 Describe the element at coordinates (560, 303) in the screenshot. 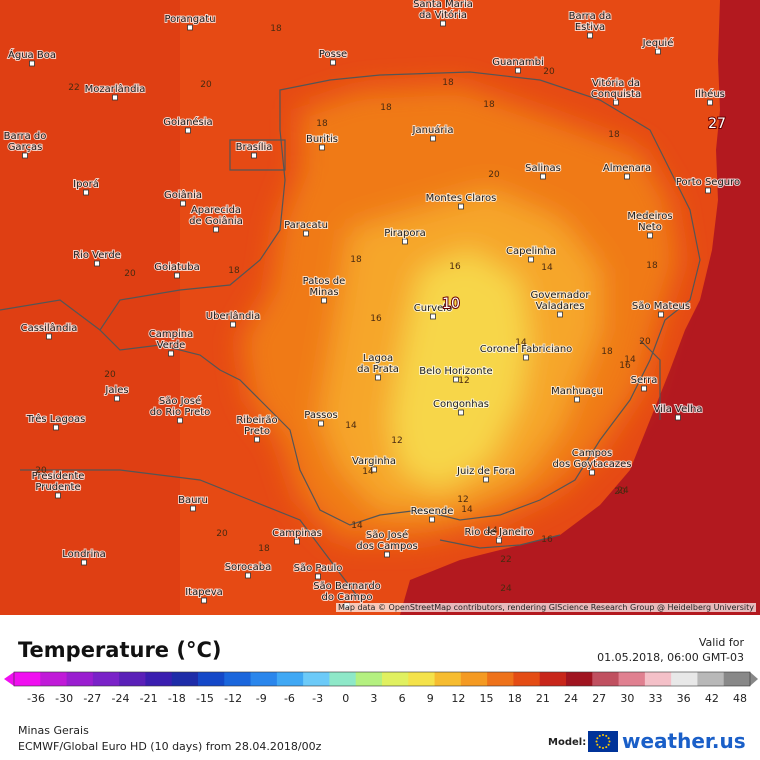

I see `city-marker: Governador Valadares` at that location.